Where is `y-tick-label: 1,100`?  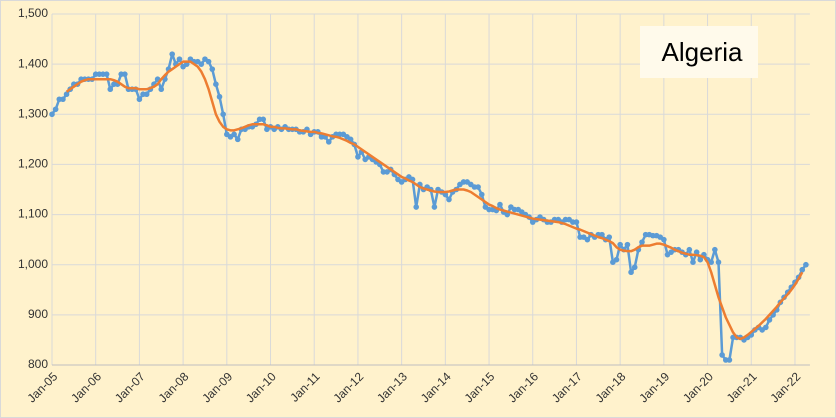 y-tick-label: 1,100 is located at coordinates (33, 214).